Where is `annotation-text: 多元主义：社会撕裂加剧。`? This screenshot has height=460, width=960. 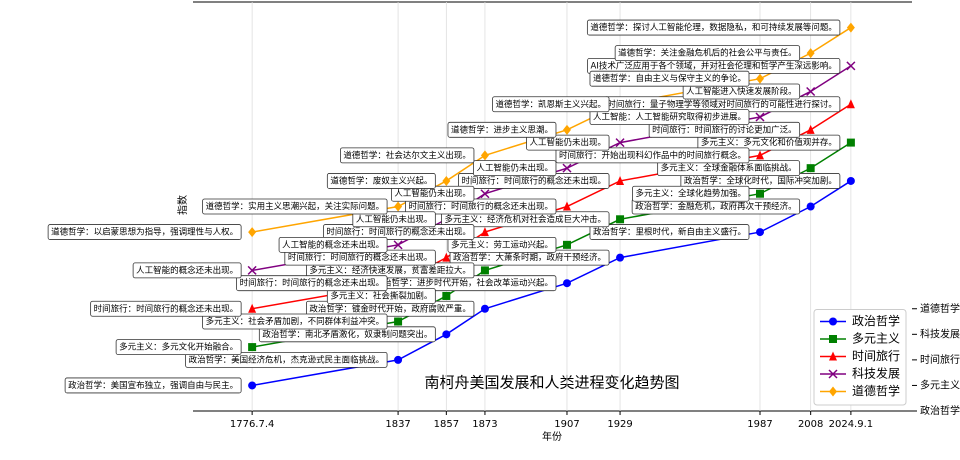 annotation-text: 多元主义：社会撕裂加剧。 is located at coordinates (381, 295).